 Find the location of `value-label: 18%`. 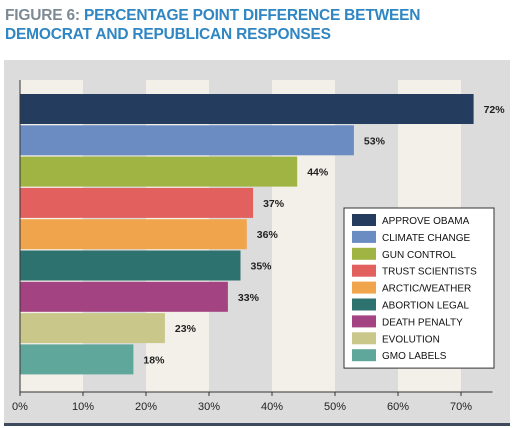

value-label: 18% is located at coordinates (154, 360).